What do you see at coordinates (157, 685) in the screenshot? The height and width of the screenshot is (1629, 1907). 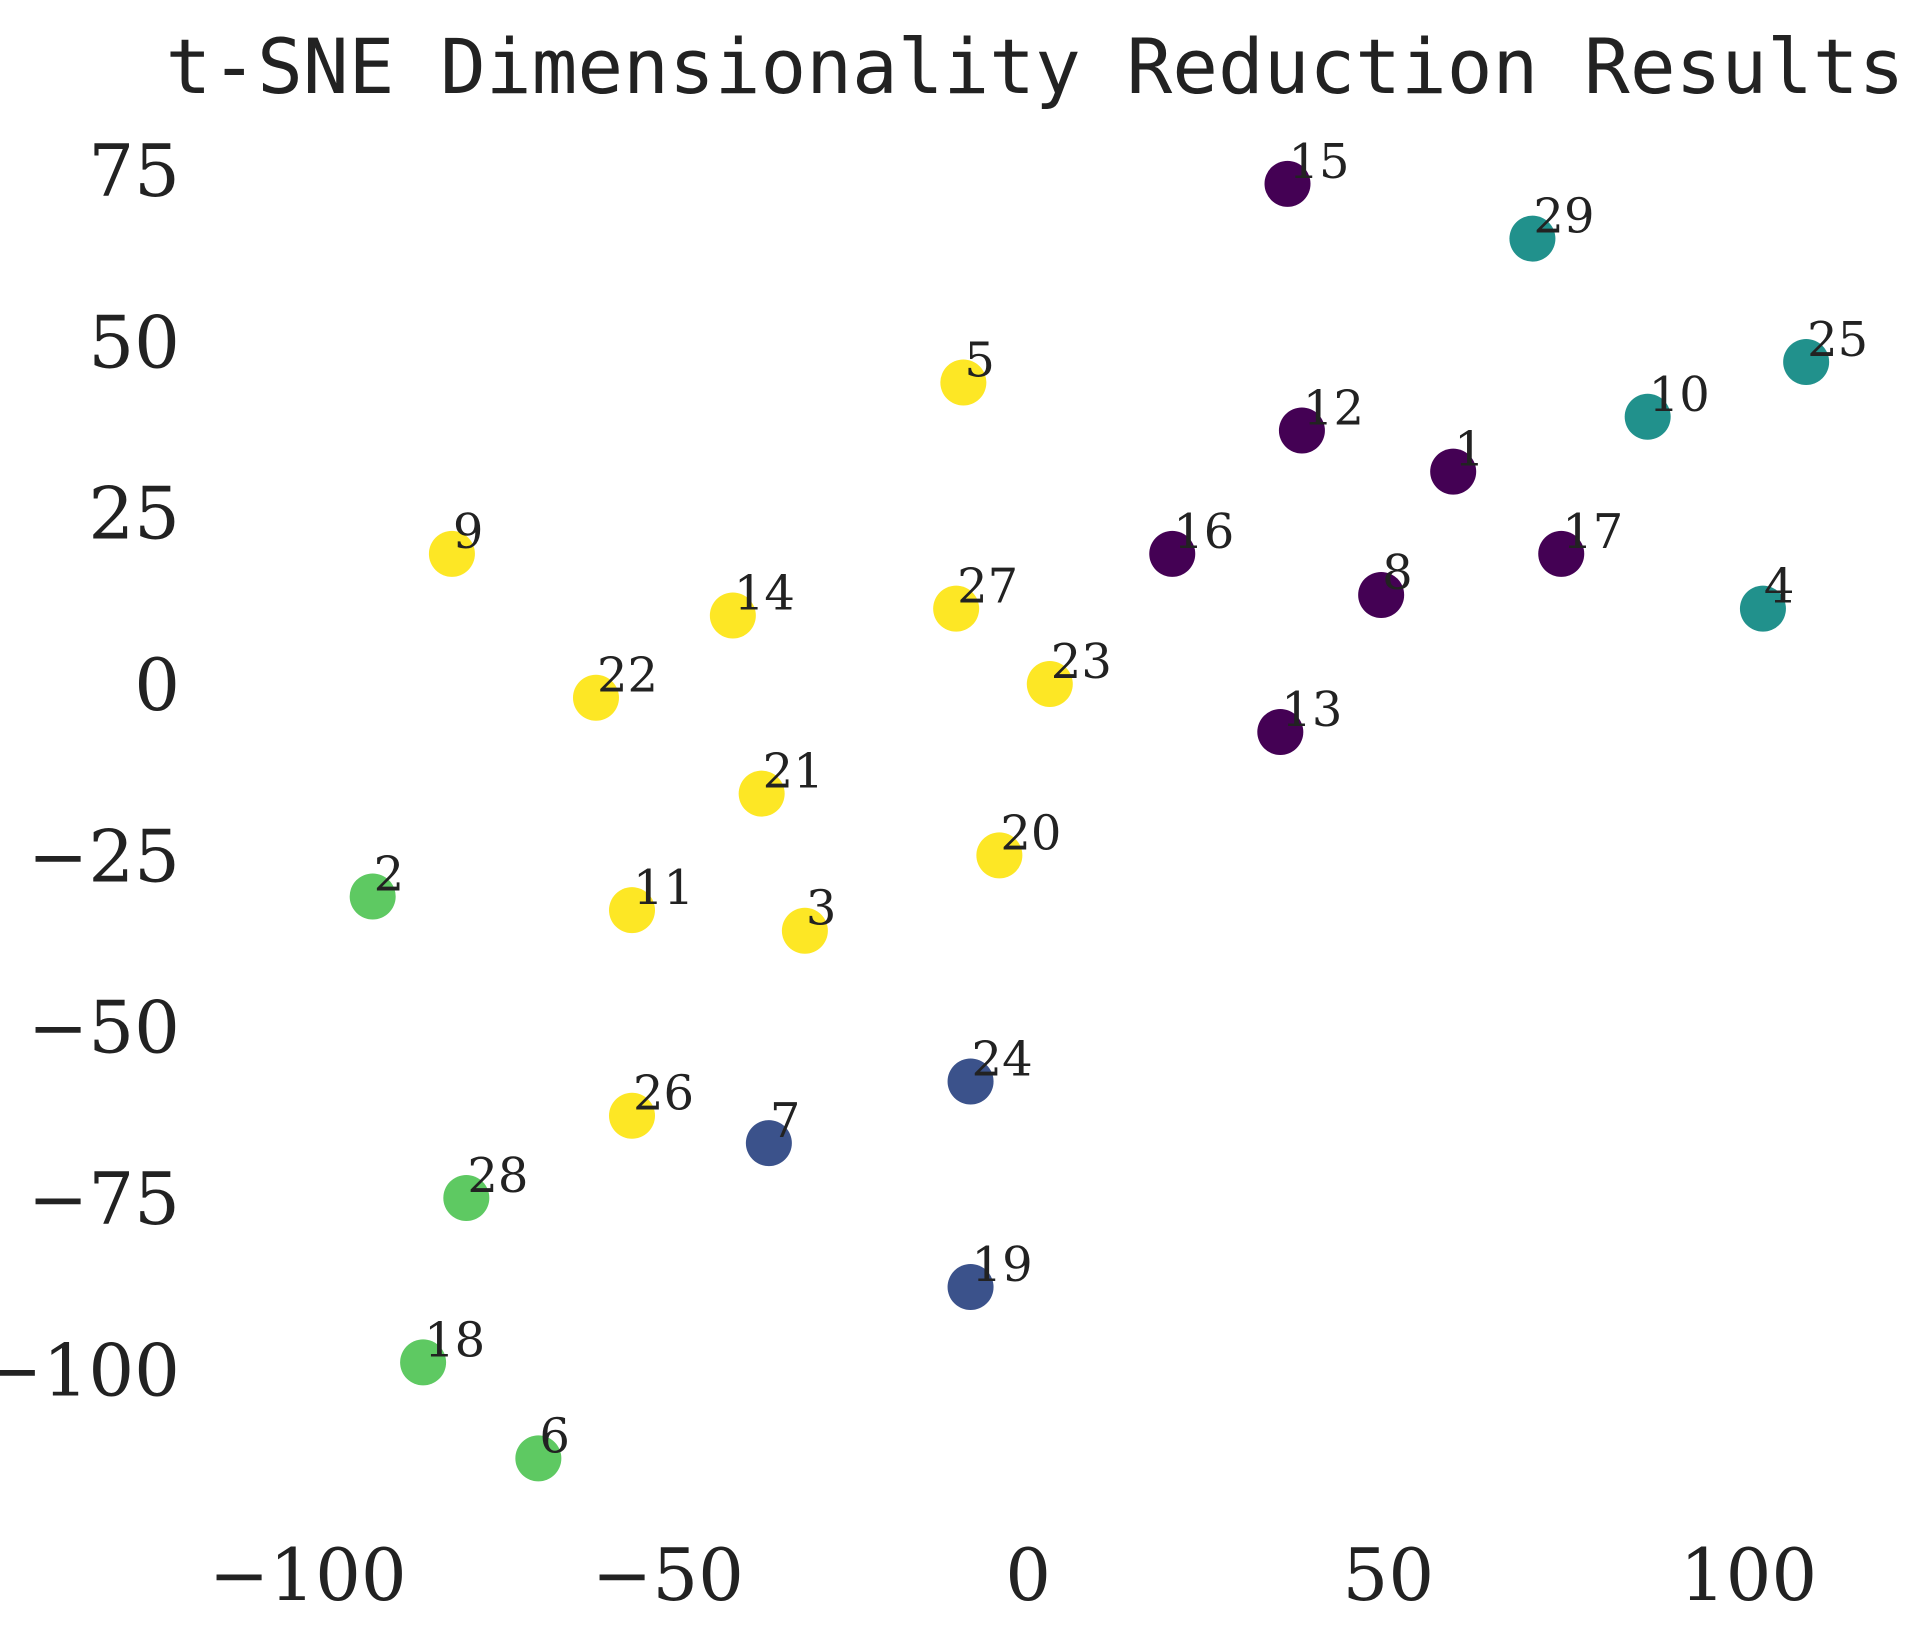 I see `y-tick-label: 0` at bounding box center [157, 685].